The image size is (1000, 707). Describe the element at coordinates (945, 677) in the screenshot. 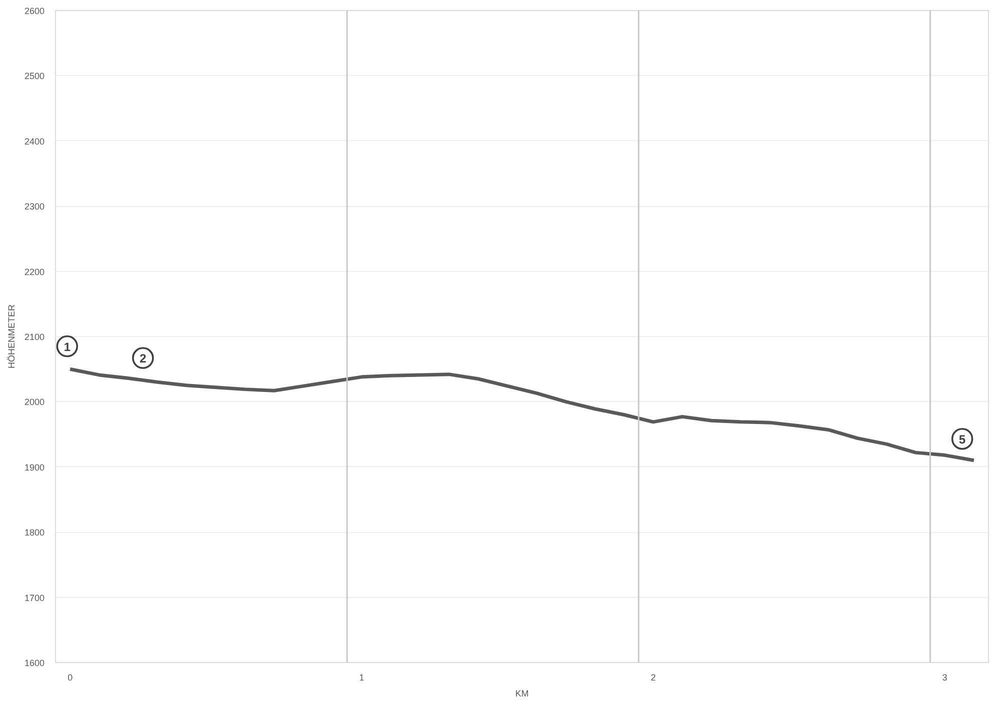

I see `x-tick-label: 3` at that location.